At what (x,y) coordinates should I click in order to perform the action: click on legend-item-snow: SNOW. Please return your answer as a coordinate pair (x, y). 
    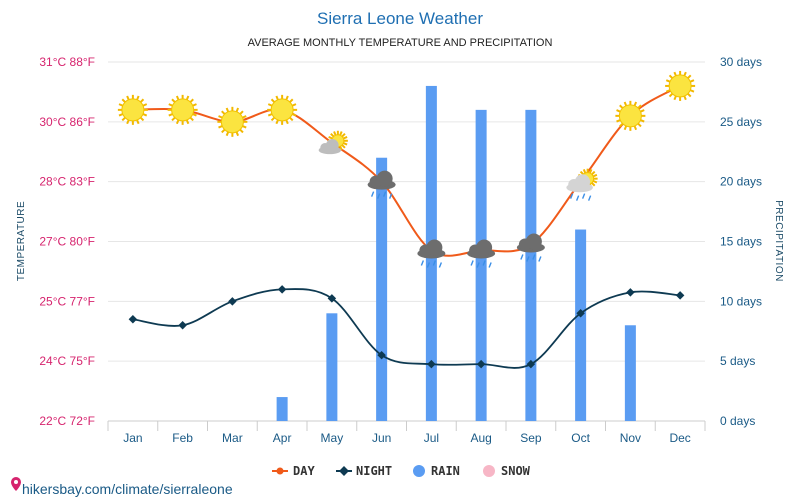
    Looking at the image, I should click on (507, 471).